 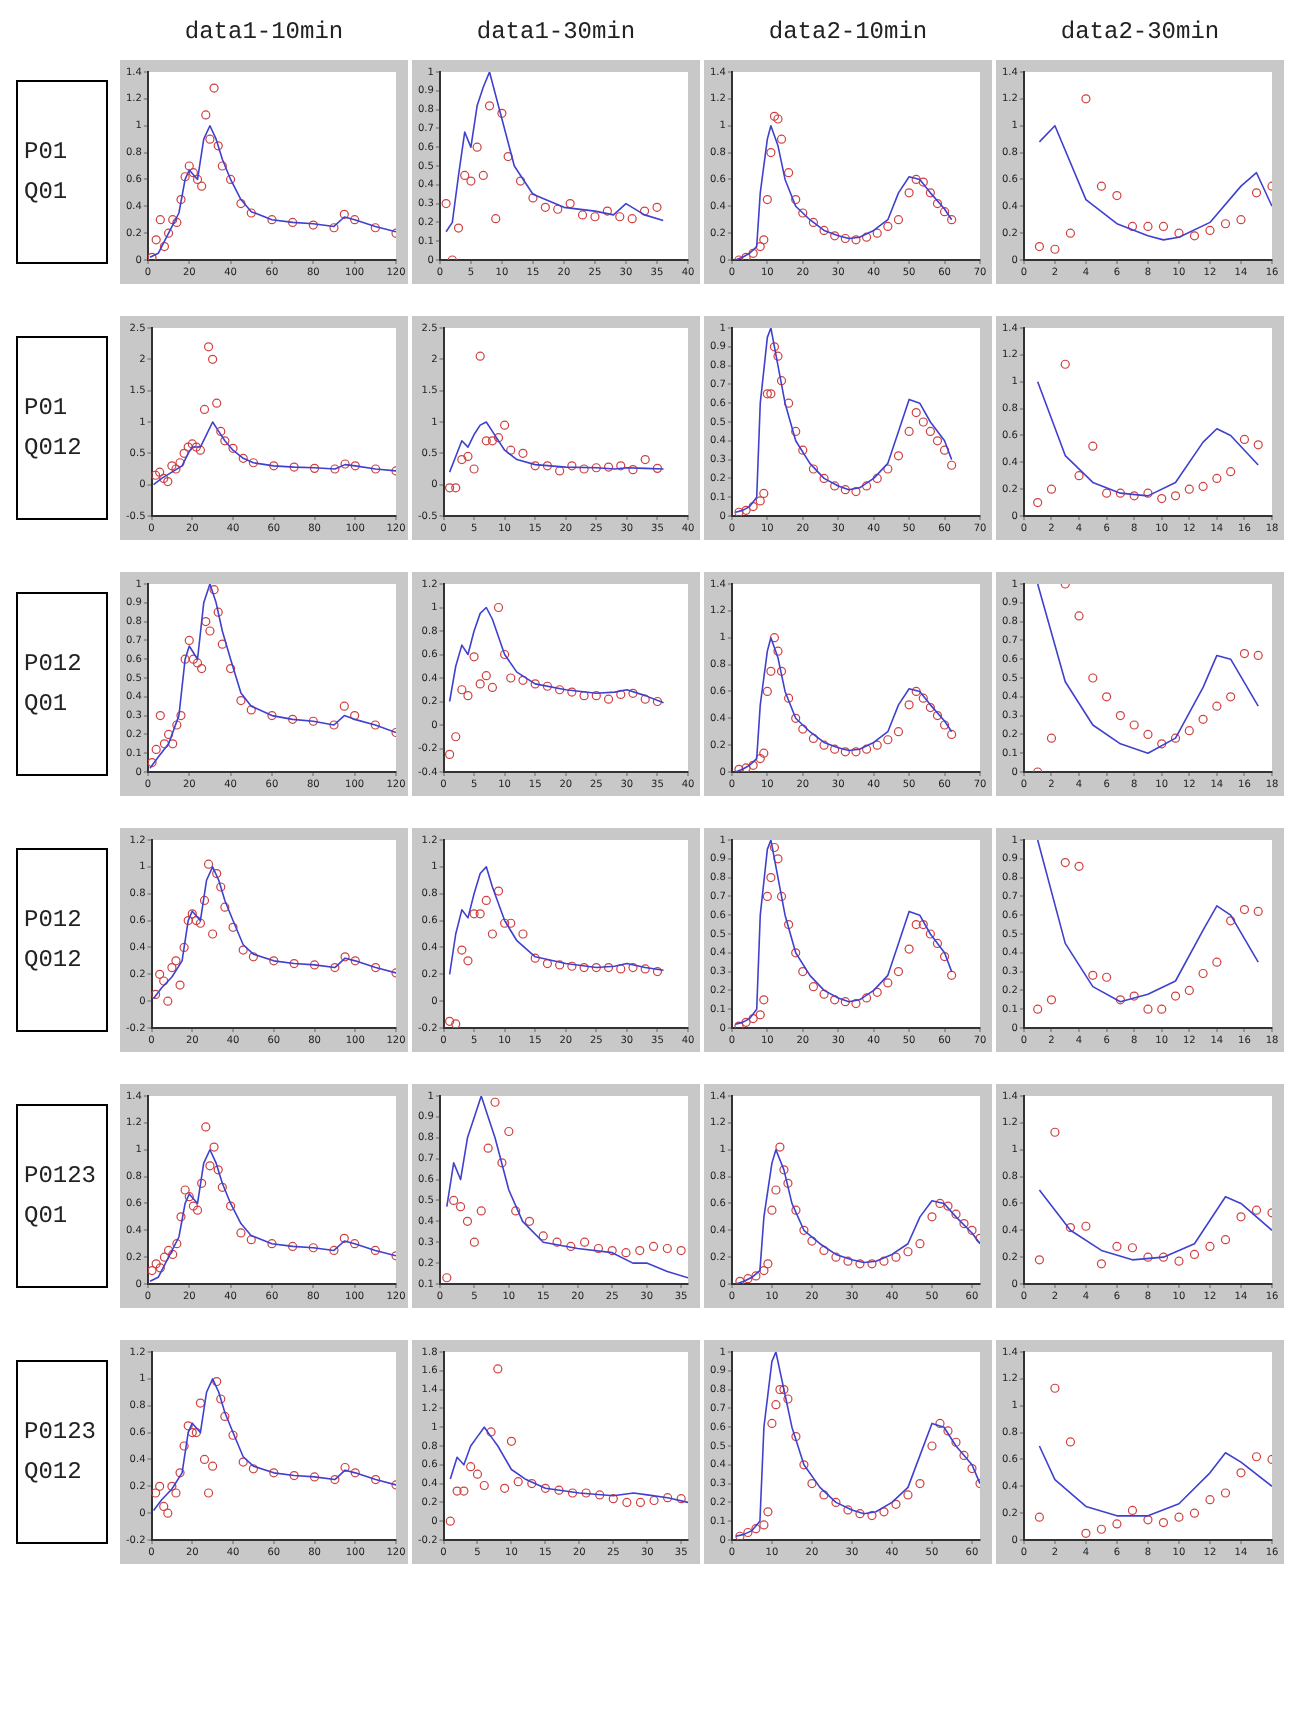 What do you see at coordinates (264, 33) in the screenshot?
I see `chart-title: data1-10min` at bounding box center [264, 33].